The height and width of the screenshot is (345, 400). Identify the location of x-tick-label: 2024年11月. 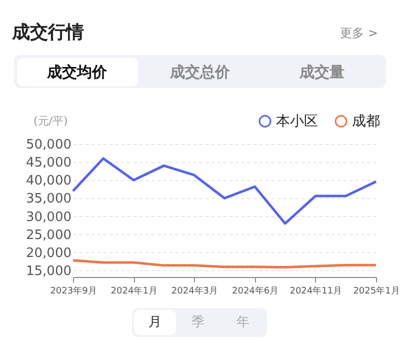
(316, 291).